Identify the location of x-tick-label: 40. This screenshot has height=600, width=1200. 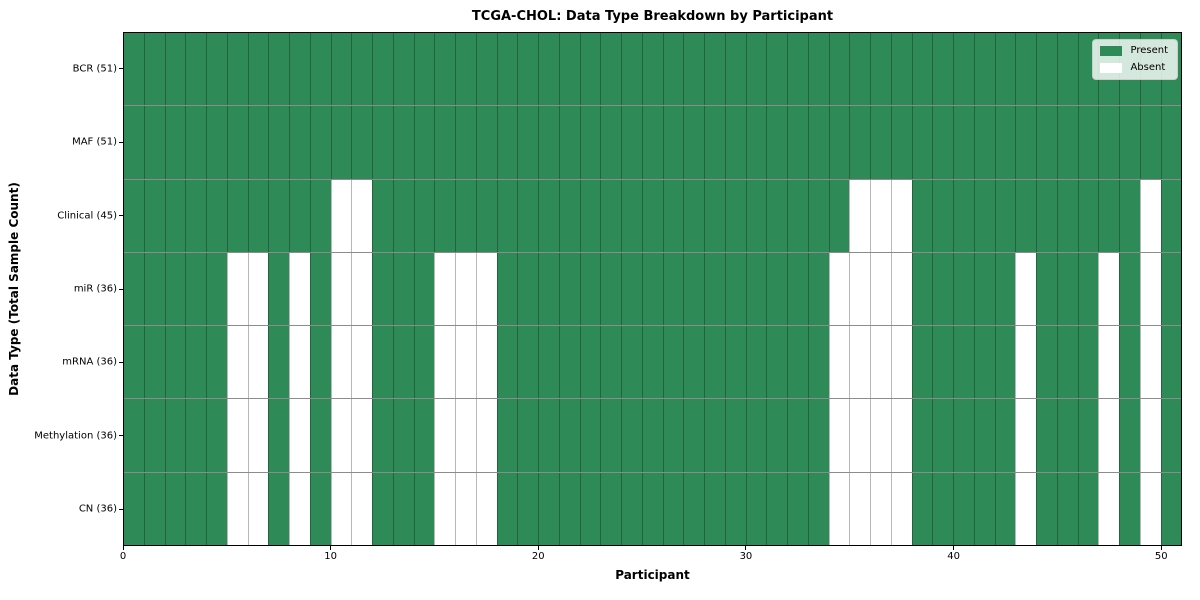
(953, 556).